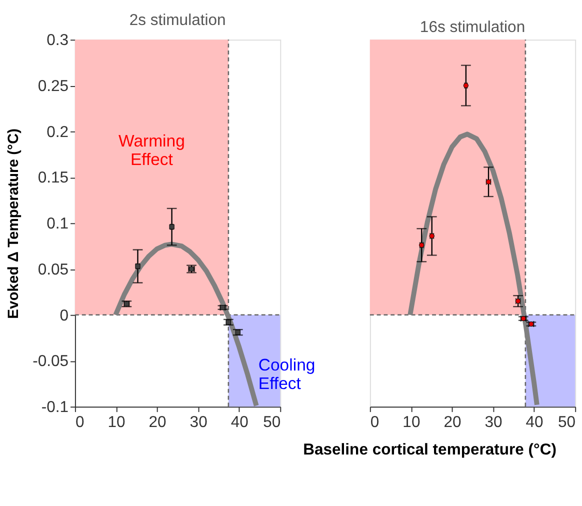 This screenshot has width=582, height=506. What do you see at coordinates (53, 269) in the screenshot?
I see `y-tick-label: 0.05` at bounding box center [53, 269].